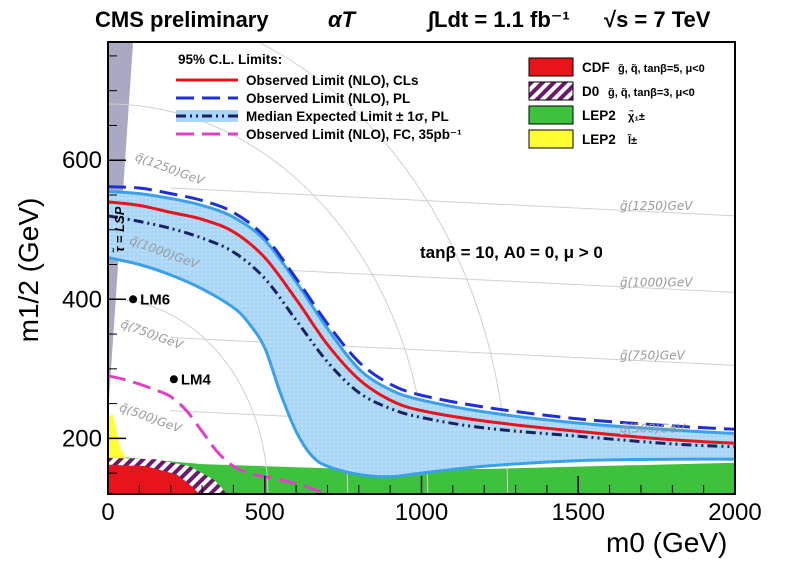  I want to click on benchmark-points: LM6 LM4, so click(170, 339).